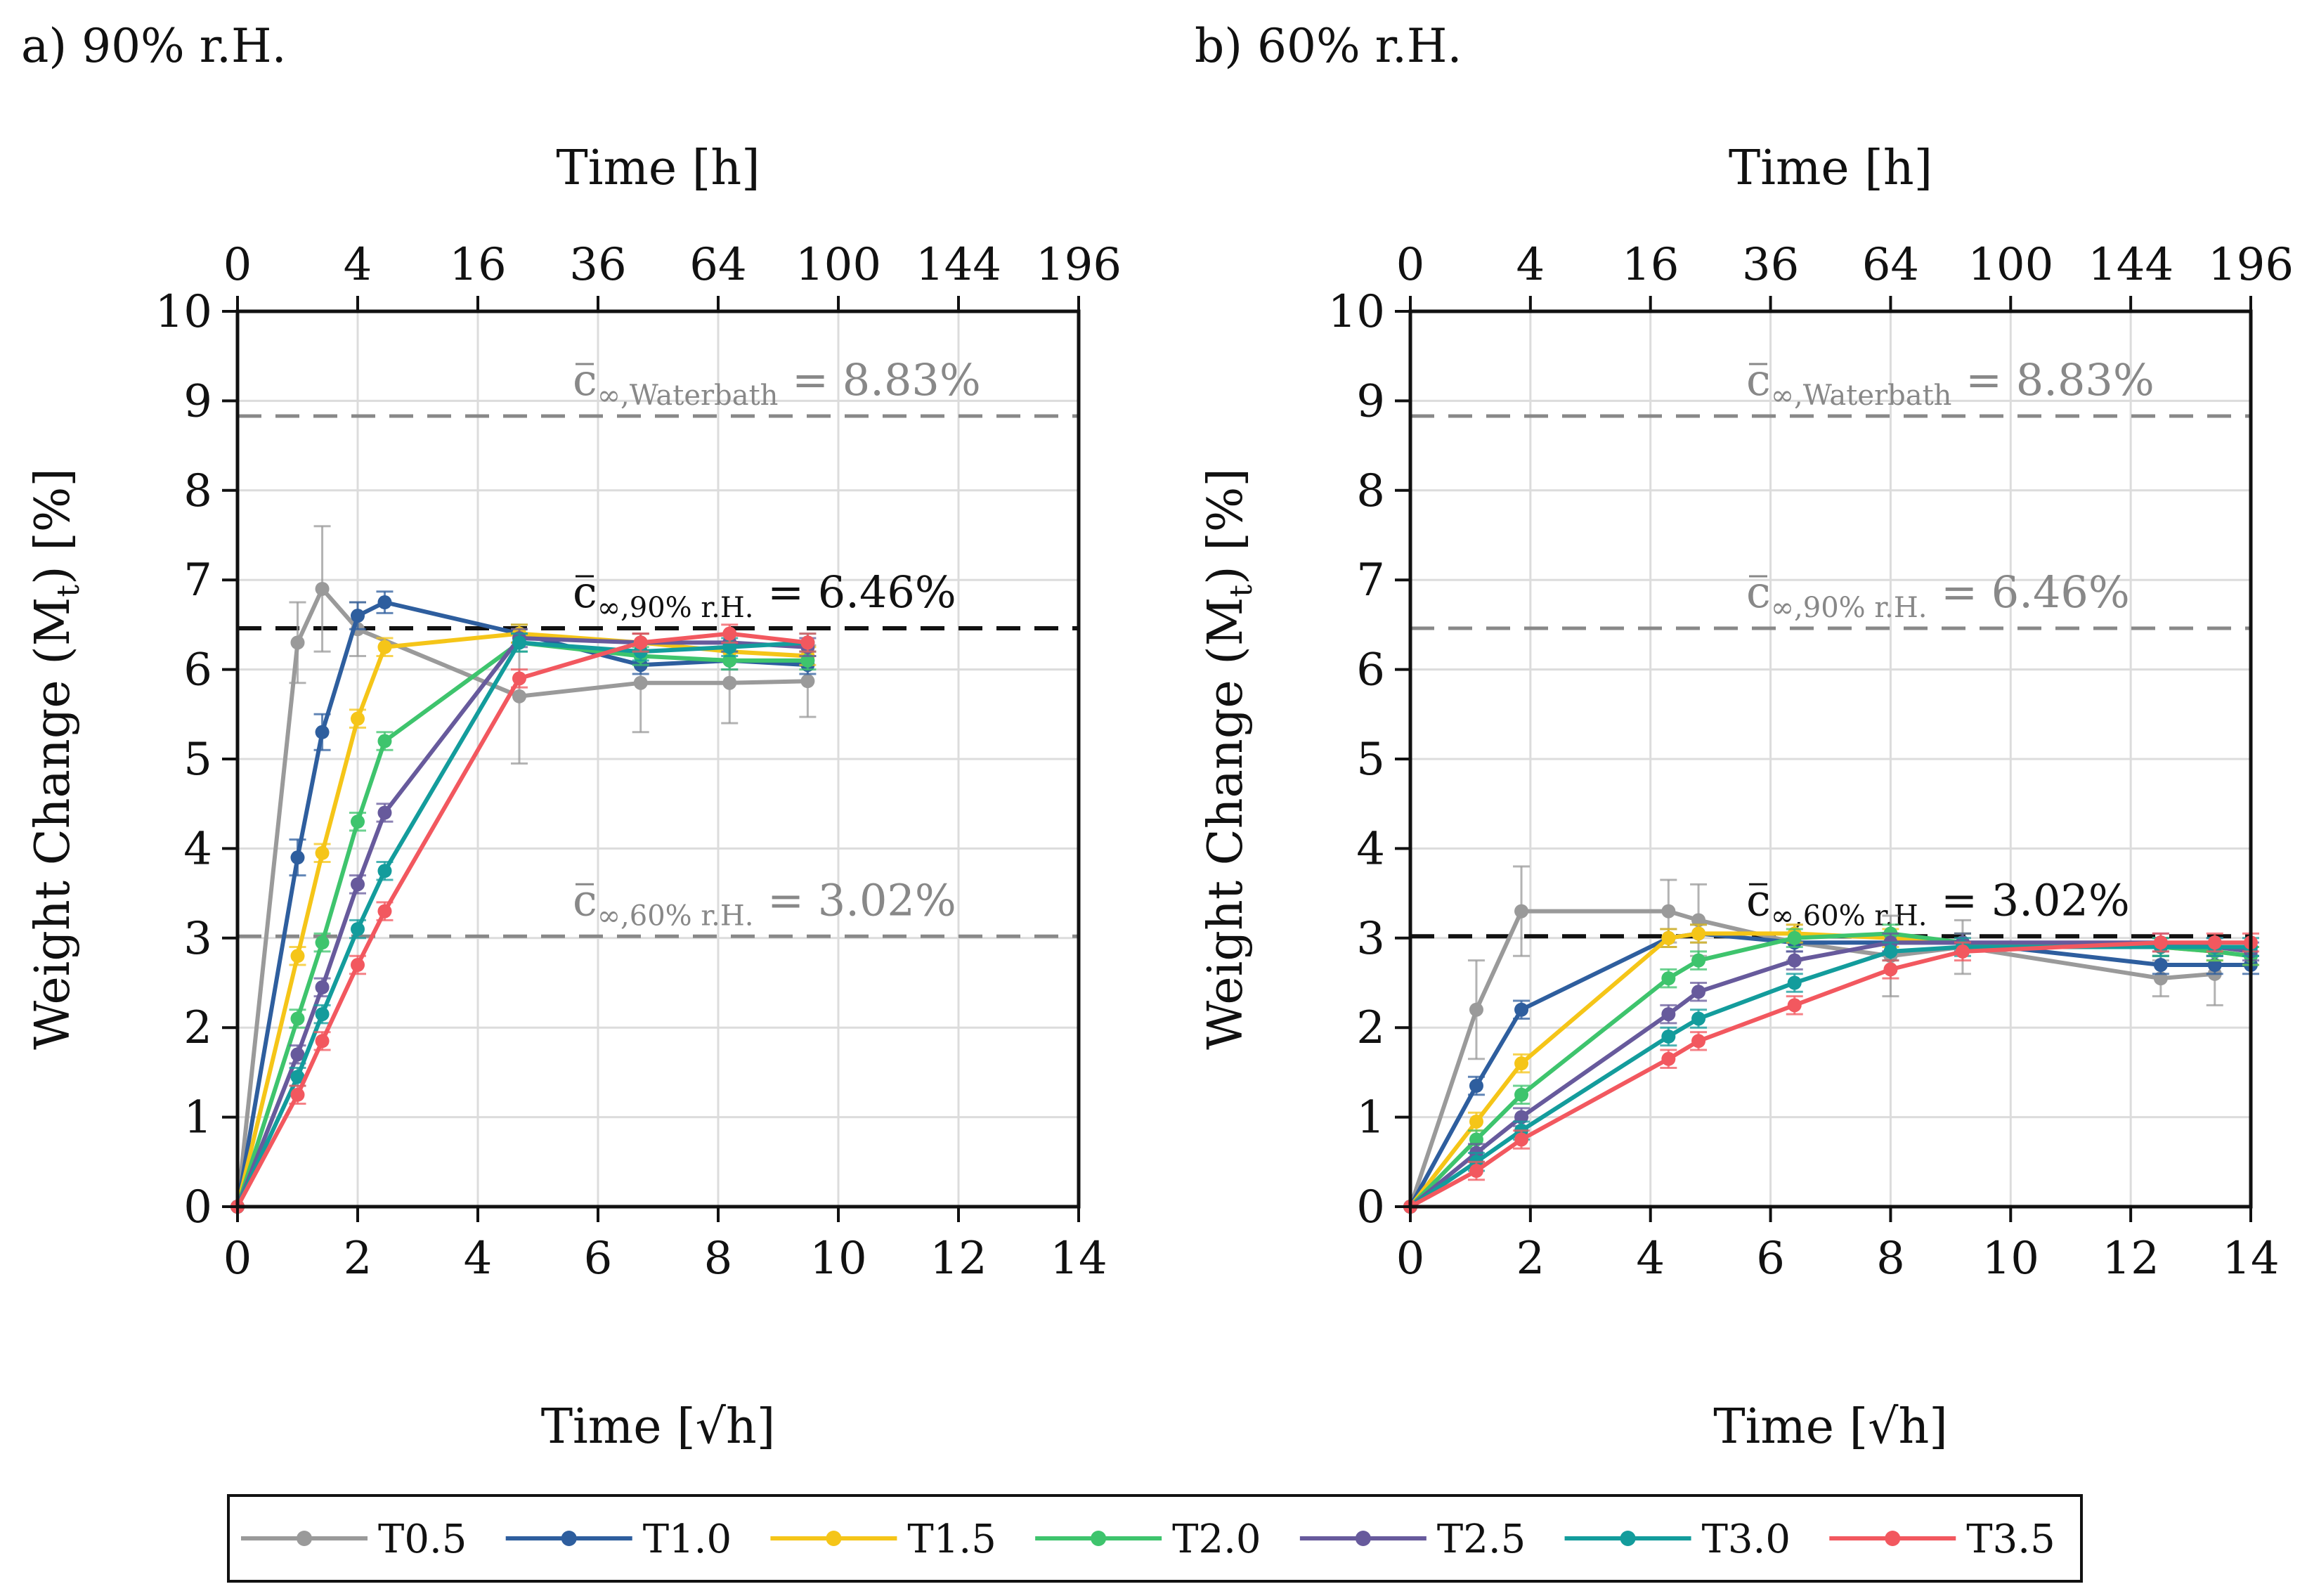 The height and width of the screenshot is (1596, 2307). Describe the element at coordinates (1370, 670) in the screenshot. I see `y-tick-label: 6` at that location.